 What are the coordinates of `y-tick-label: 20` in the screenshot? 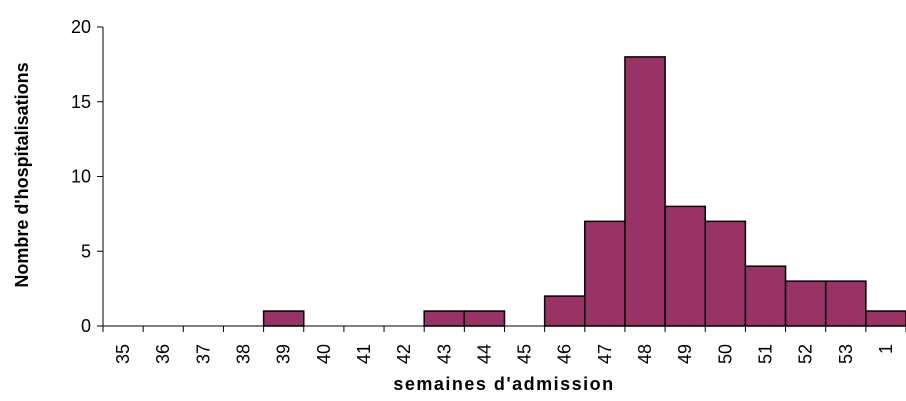 It's located at (81, 27).